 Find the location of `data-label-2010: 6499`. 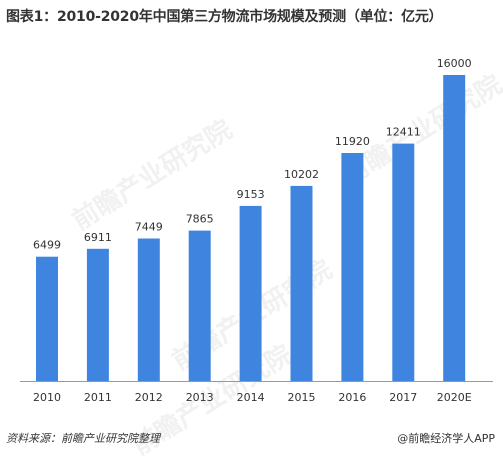

data-label-2010: 6499 is located at coordinates (47, 245).